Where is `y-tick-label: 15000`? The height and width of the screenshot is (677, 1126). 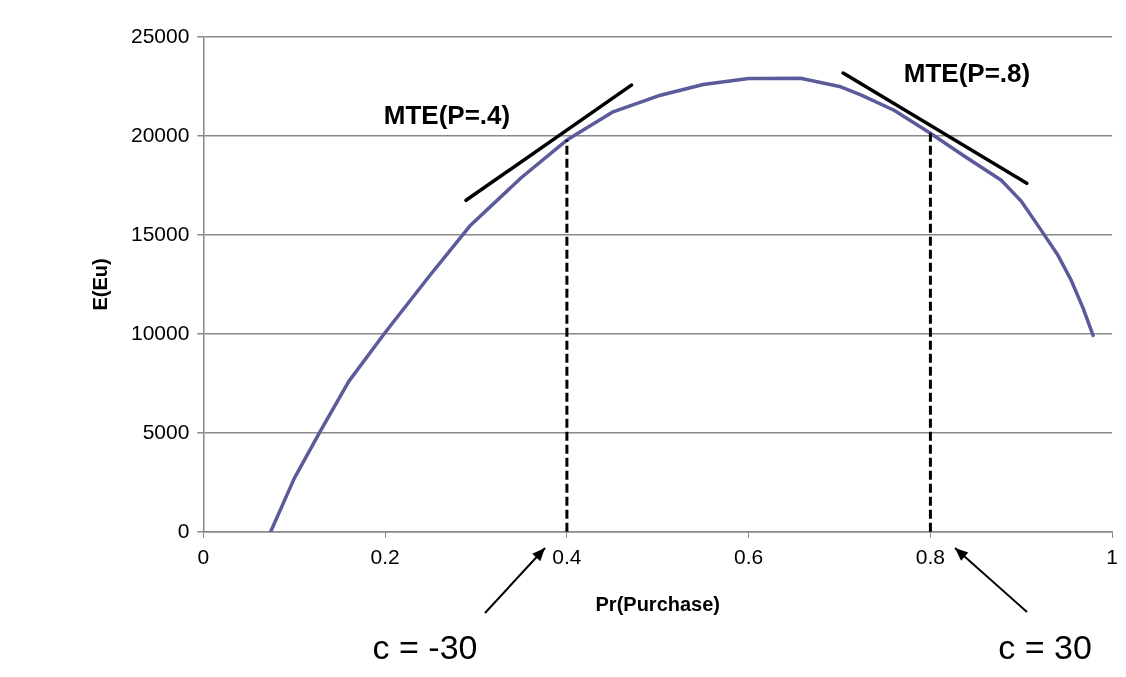 y-tick-label: 15000 is located at coordinates (160, 233).